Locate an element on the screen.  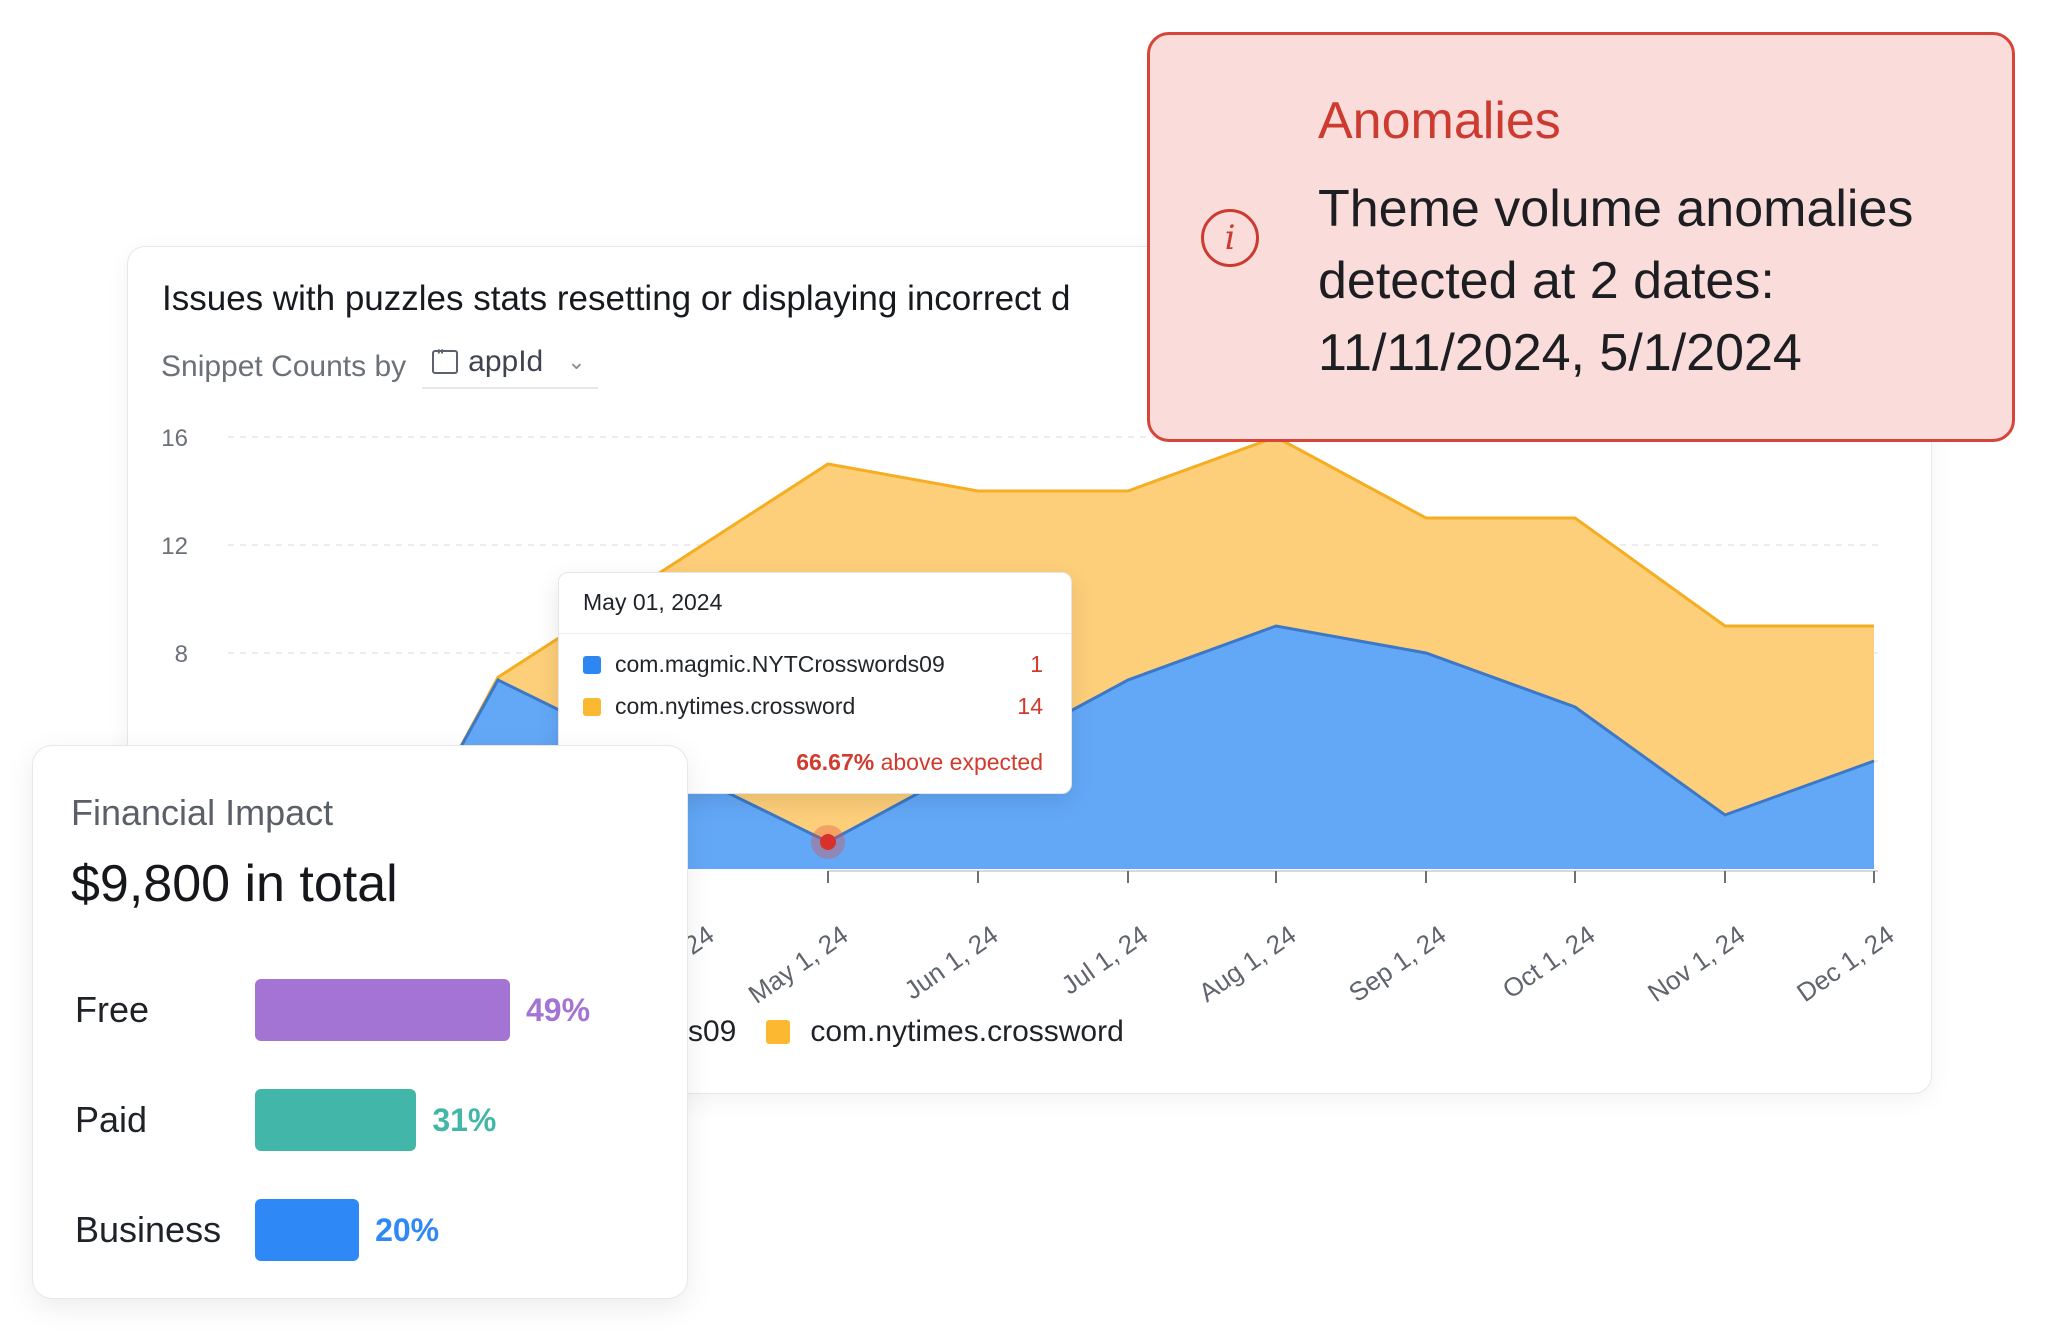
legend-item-partial: s09 is located at coordinates (712, 1031).